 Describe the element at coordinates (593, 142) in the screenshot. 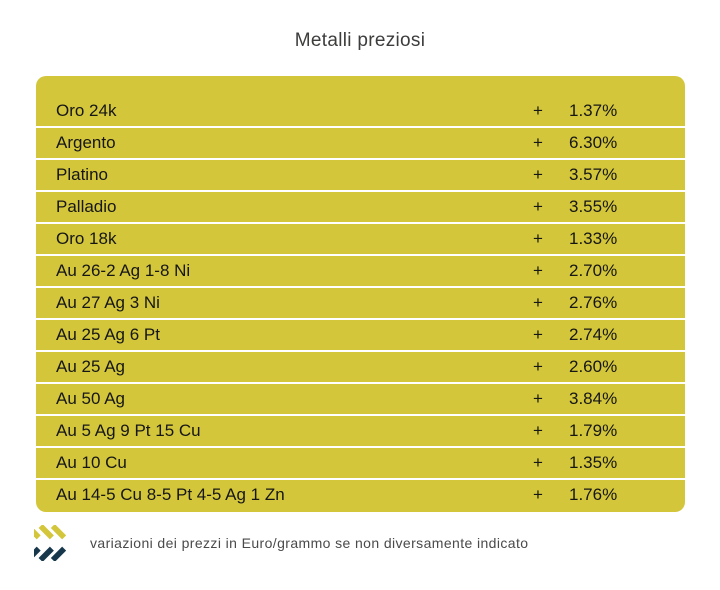

I see `change-value: 6.30%` at that location.